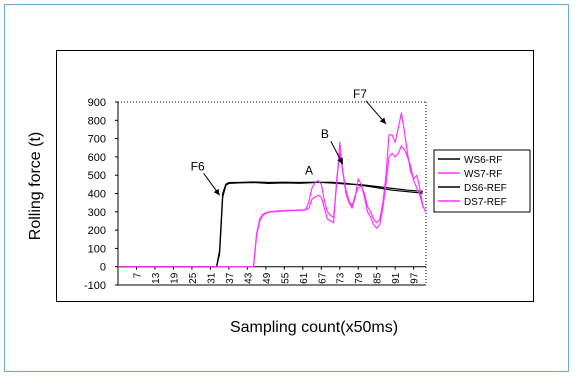  Describe the element at coordinates (193, 278) in the screenshot. I see `x-tick-label: 25` at that location.